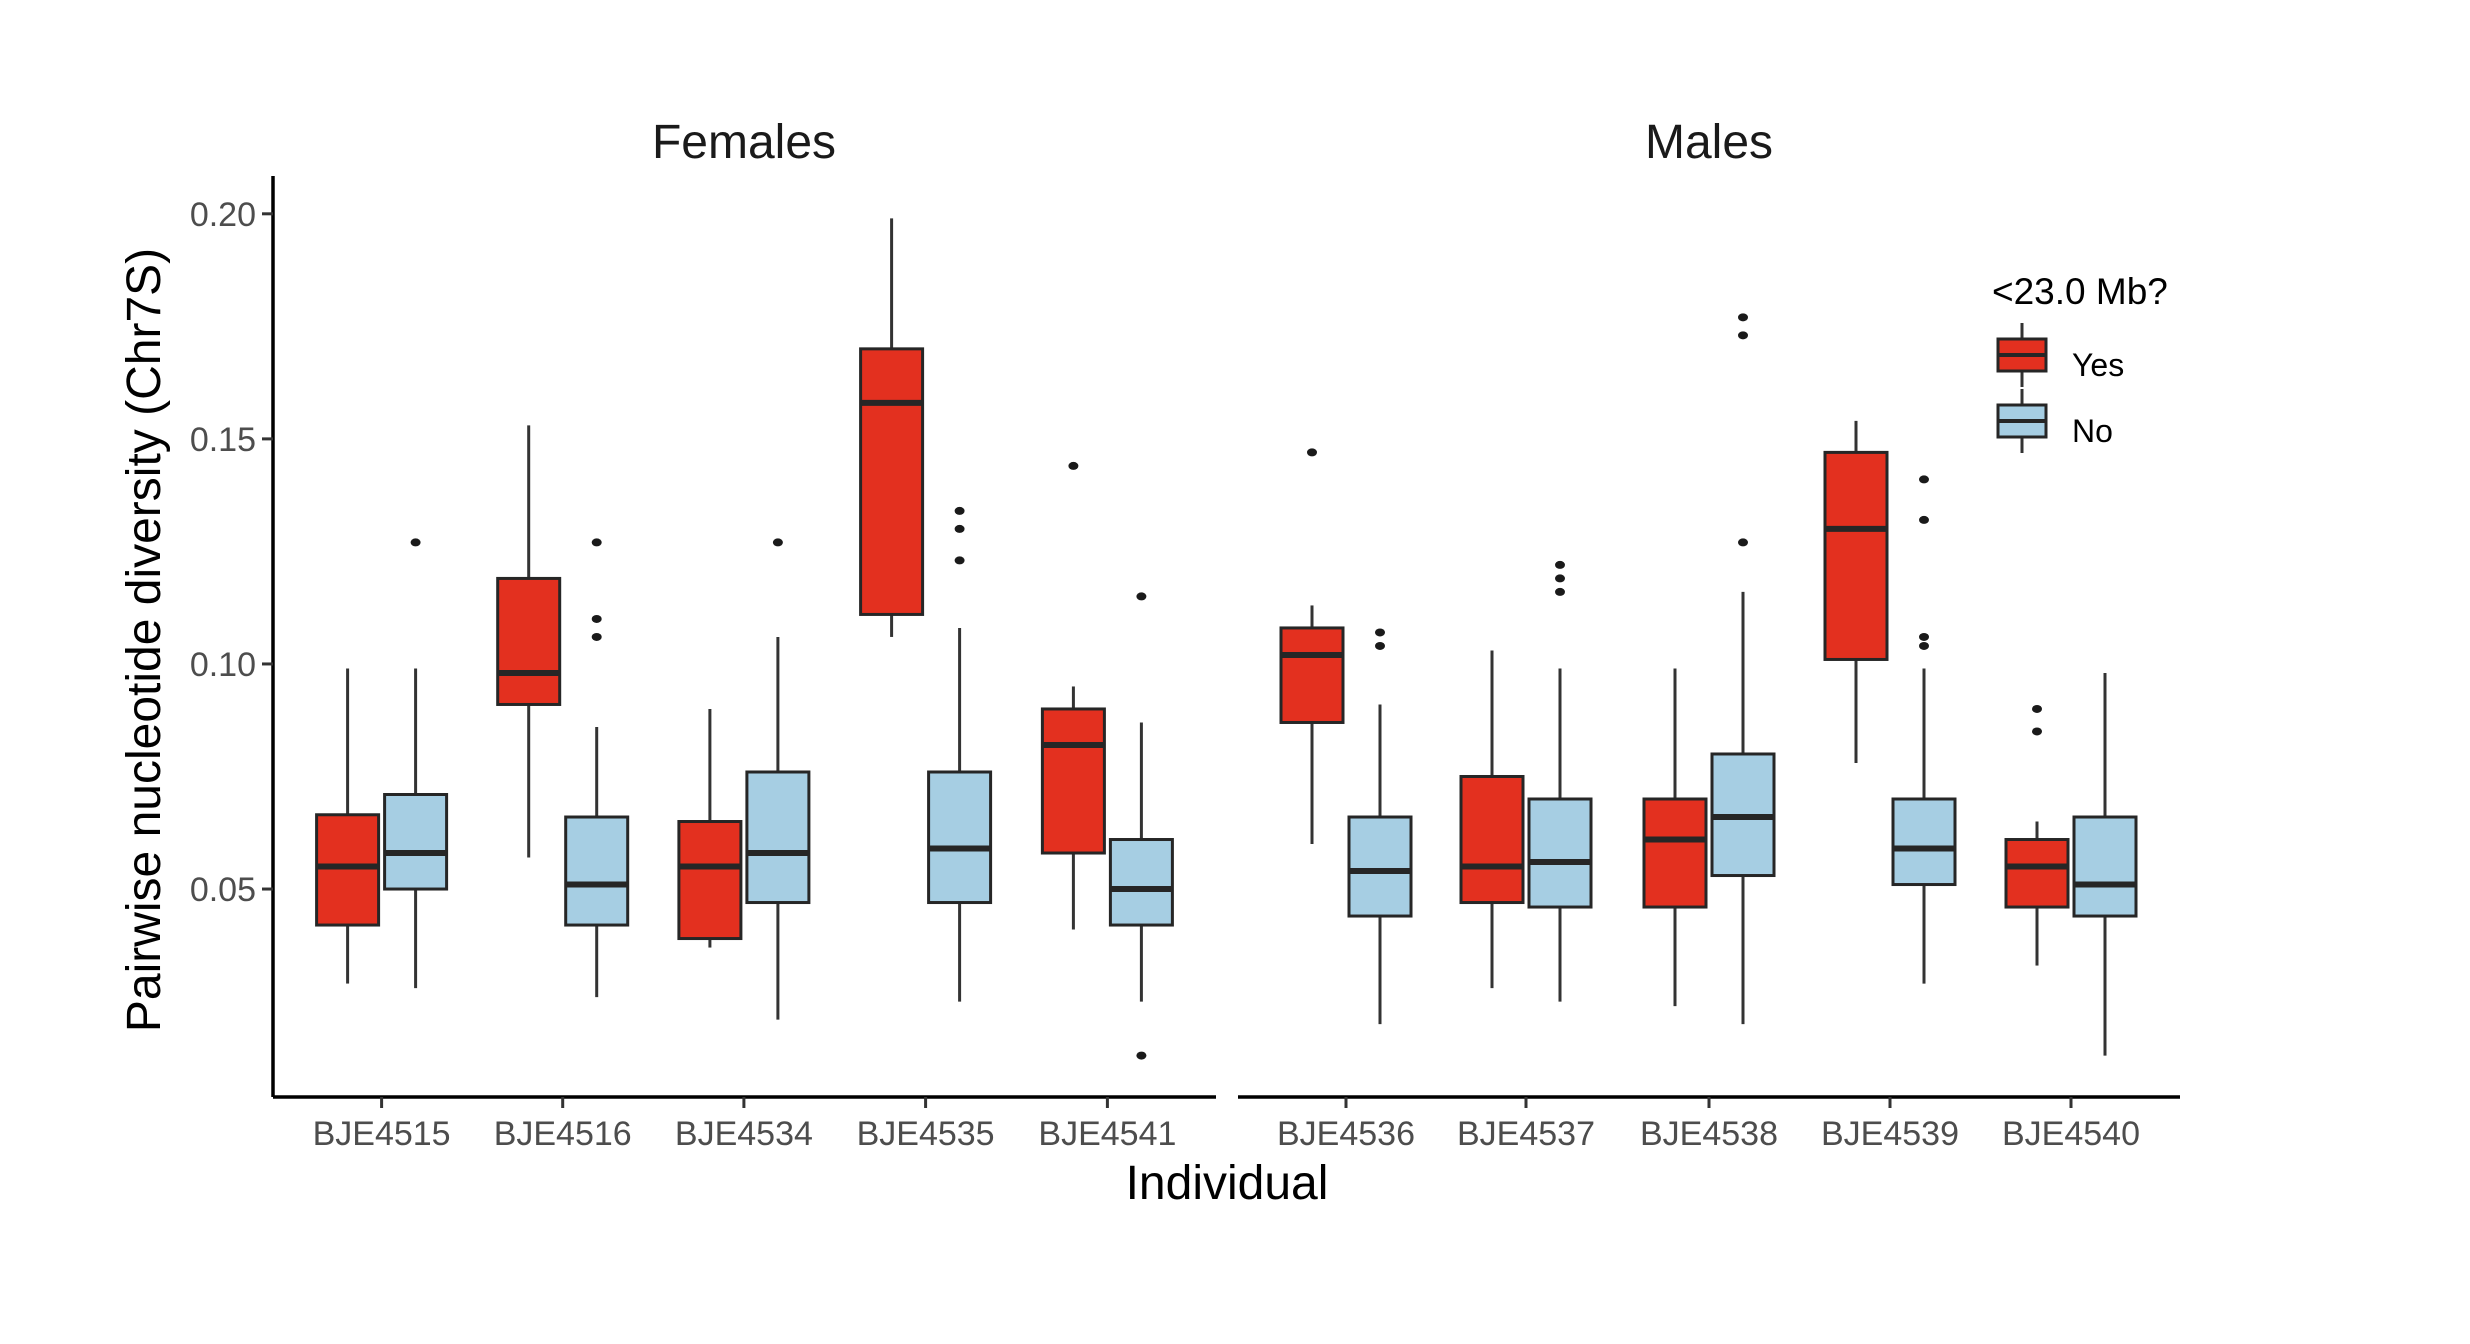 This screenshot has height=1344, width=2470. I want to click on x-tick-label: BJE4541, so click(1107, 1134).